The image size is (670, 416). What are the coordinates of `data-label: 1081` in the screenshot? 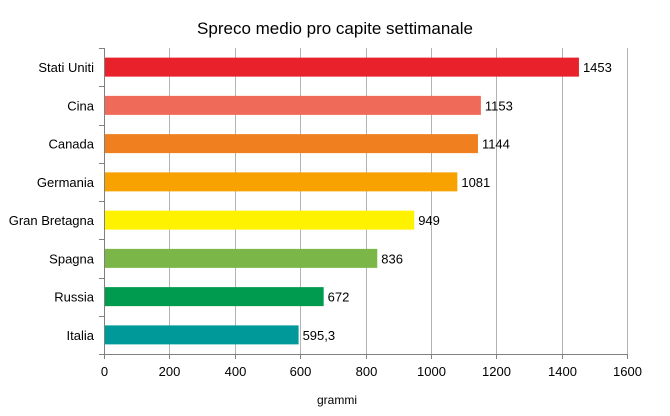 It's located at (475, 182).